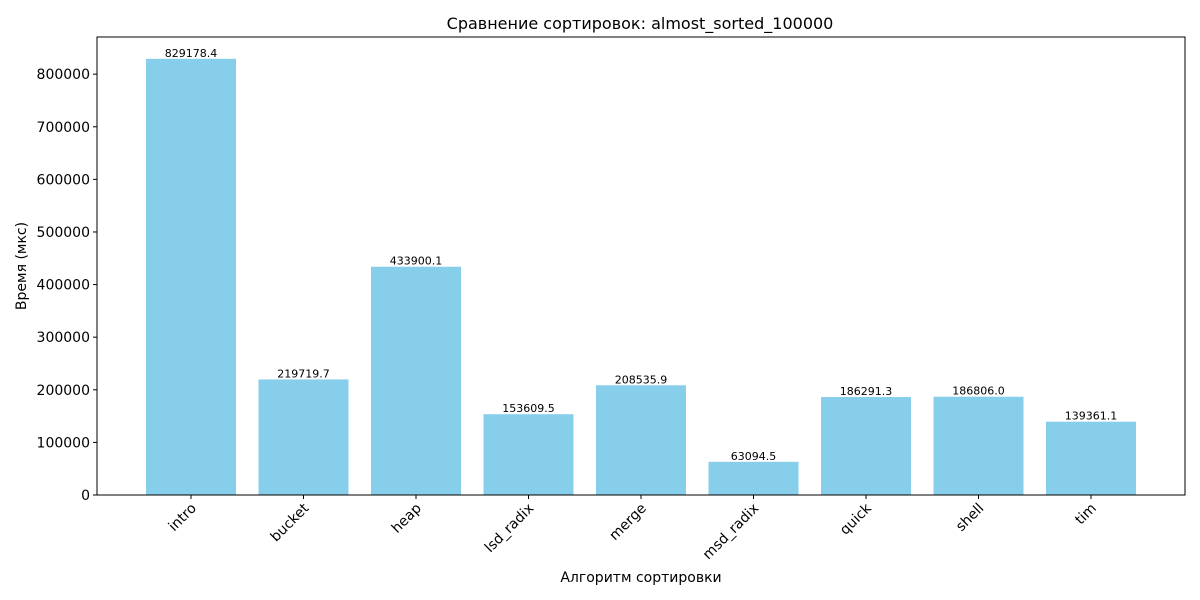 The width and height of the screenshot is (1200, 600). What do you see at coordinates (191, 277) in the screenshot?
I see `bar-intro` at bounding box center [191, 277].